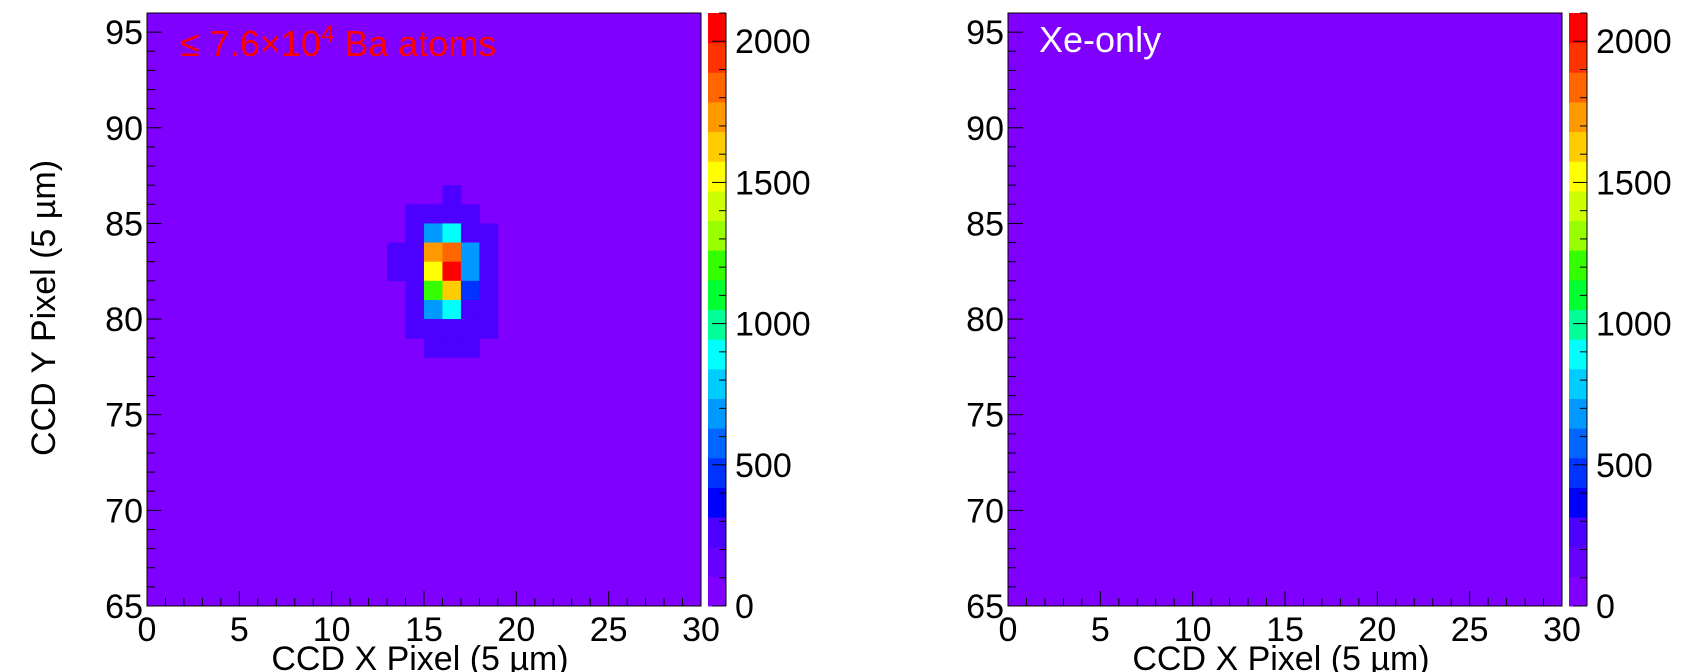 This screenshot has width=1696, height=672. What do you see at coordinates (985, 33) in the screenshot?
I see `y-tick-label: 95` at bounding box center [985, 33].